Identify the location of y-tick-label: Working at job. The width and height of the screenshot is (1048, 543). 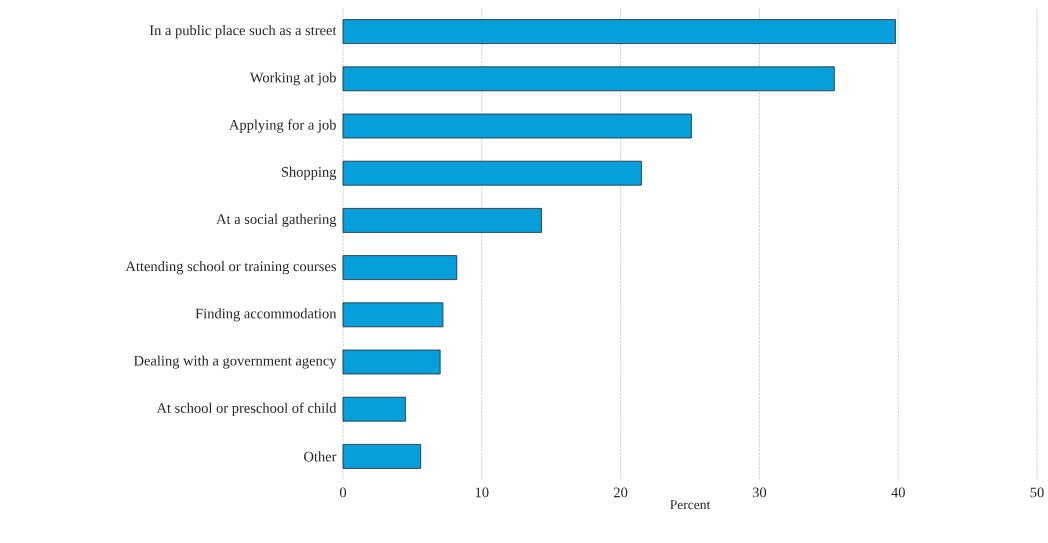
(292, 79).